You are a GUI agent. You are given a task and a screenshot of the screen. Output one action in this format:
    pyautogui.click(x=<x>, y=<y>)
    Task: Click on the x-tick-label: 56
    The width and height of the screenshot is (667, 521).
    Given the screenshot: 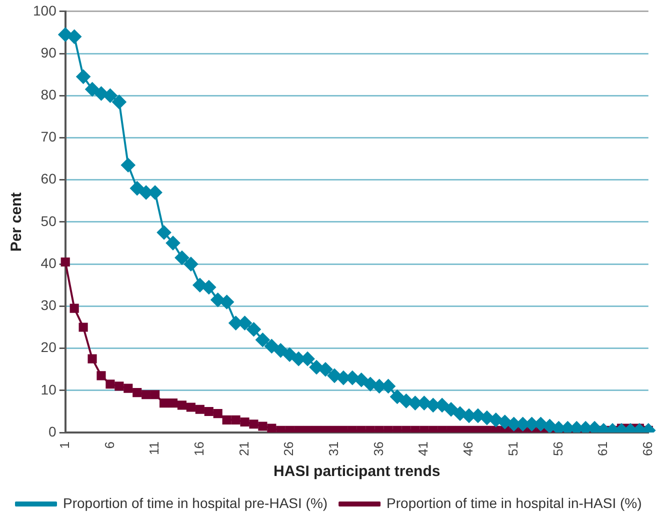 What is the action you would take?
    pyautogui.click(x=558, y=449)
    